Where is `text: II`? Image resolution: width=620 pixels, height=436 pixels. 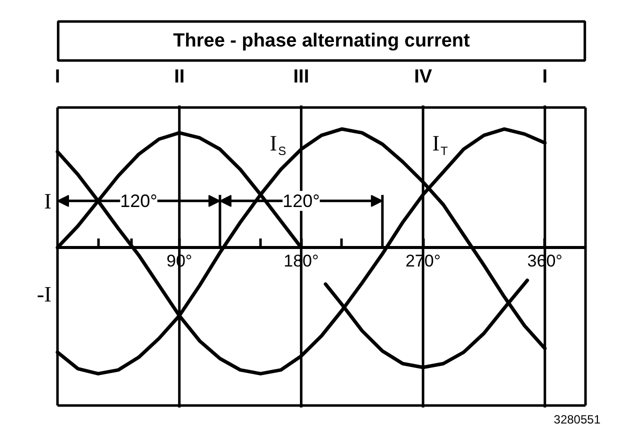 text: II is located at coordinates (179, 77).